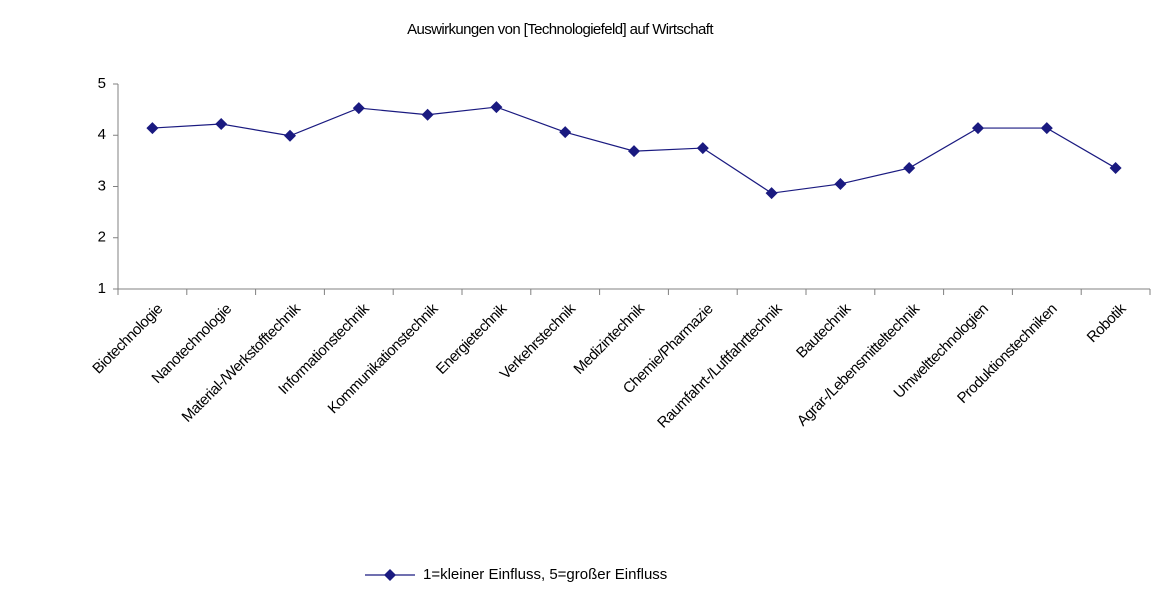  What do you see at coordinates (102, 237) in the screenshot?
I see `y-tick-label: 2` at bounding box center [102, 237].